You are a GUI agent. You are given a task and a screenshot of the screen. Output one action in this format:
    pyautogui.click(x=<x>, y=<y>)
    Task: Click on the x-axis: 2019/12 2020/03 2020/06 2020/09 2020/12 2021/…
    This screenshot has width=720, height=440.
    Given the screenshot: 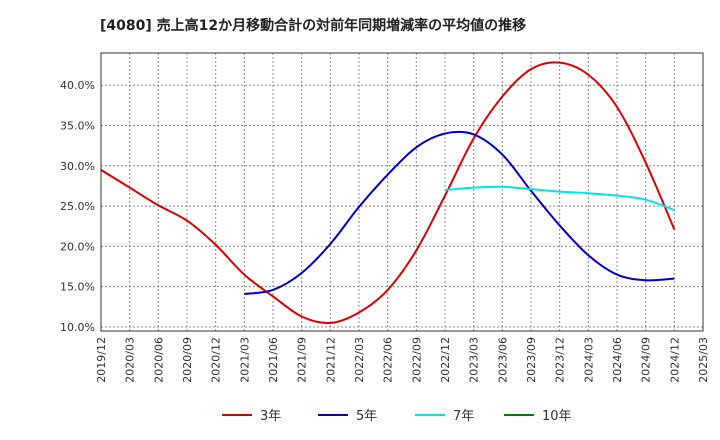 What is the action you would take?
    pyautogui.click(x=402, y=360)
    